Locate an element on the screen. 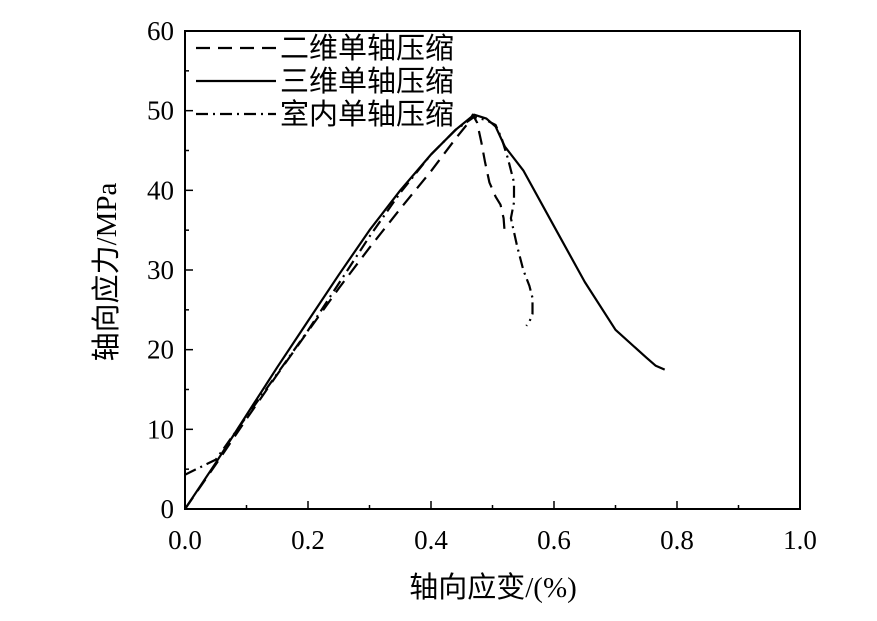 Image resolution: width=877 pixels, height=621 pixels. legend-label-3: 室内单轴压缩 is located at coordinates (367, 114).